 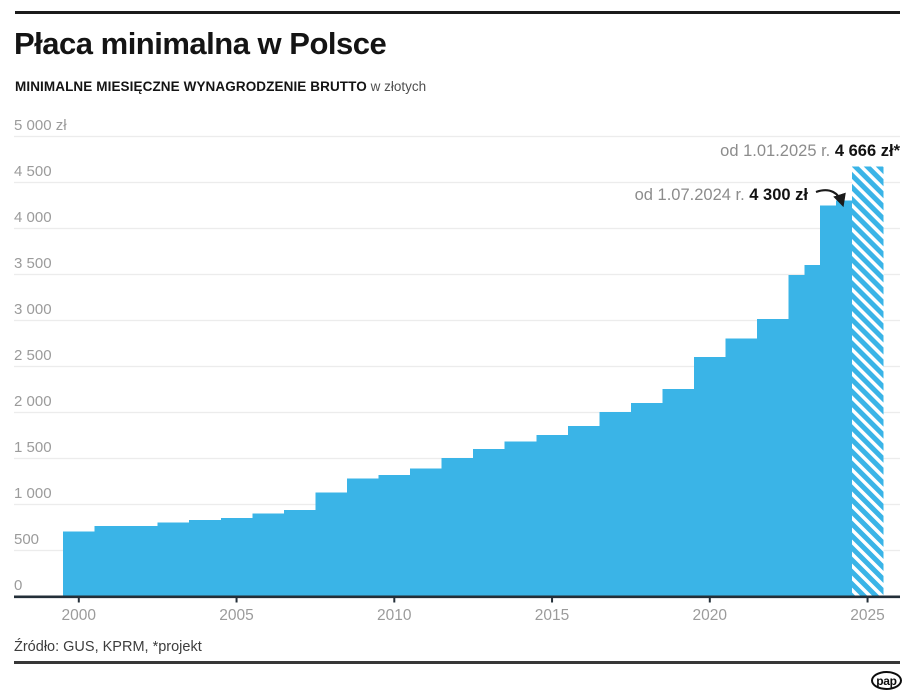 I want to click on axes, so click(x=457, y=599).